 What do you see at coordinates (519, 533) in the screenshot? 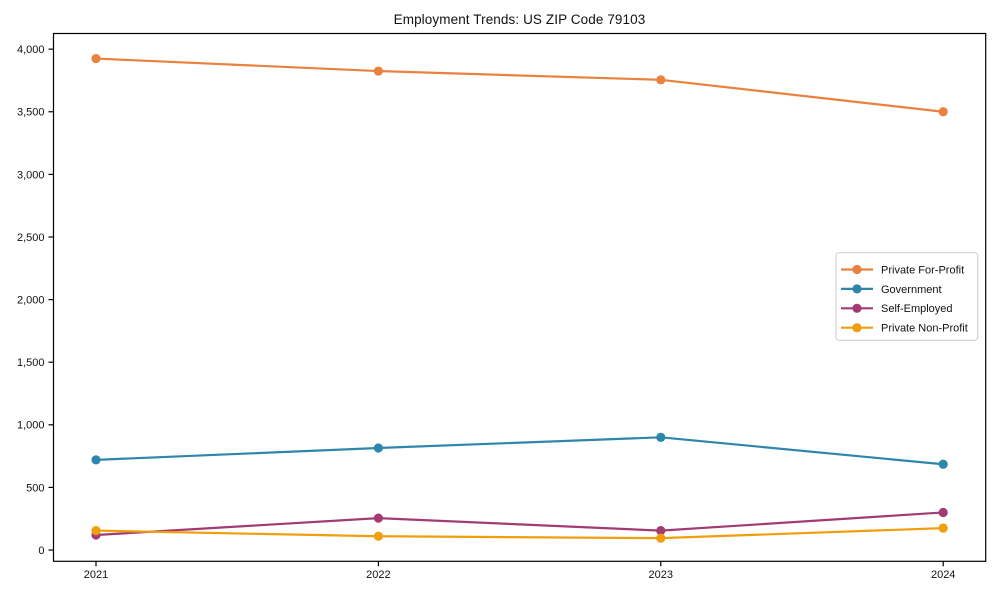
I see `series-line-private-non-profit` at bounding box center [519, 533].